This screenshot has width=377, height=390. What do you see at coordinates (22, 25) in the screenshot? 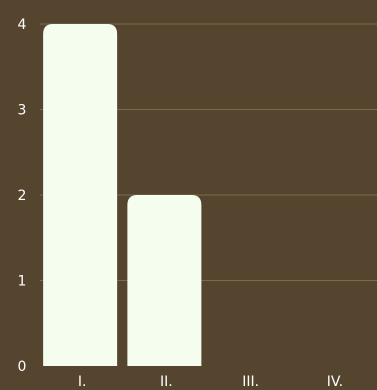
I see `y-tick-label: 4` at bounding box center [22, 25].